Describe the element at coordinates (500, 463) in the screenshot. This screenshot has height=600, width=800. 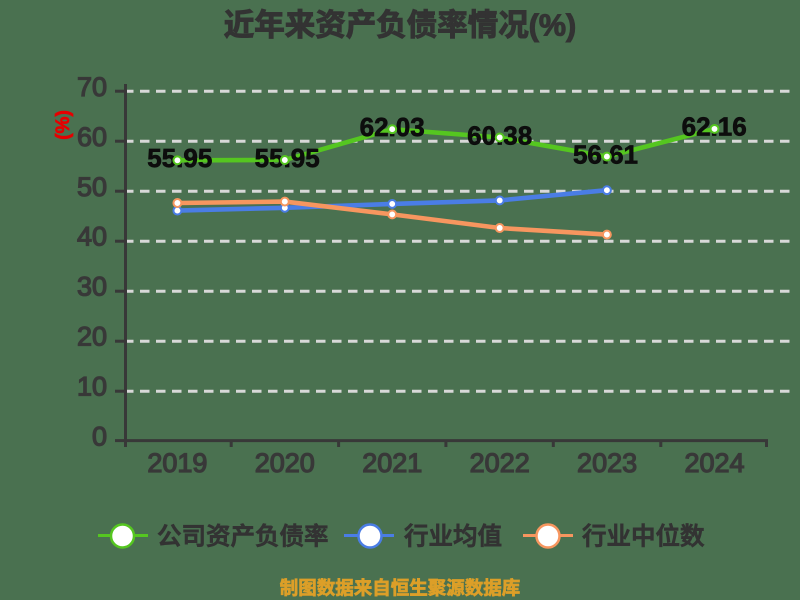
I see `svg-text: 2022` at that location.